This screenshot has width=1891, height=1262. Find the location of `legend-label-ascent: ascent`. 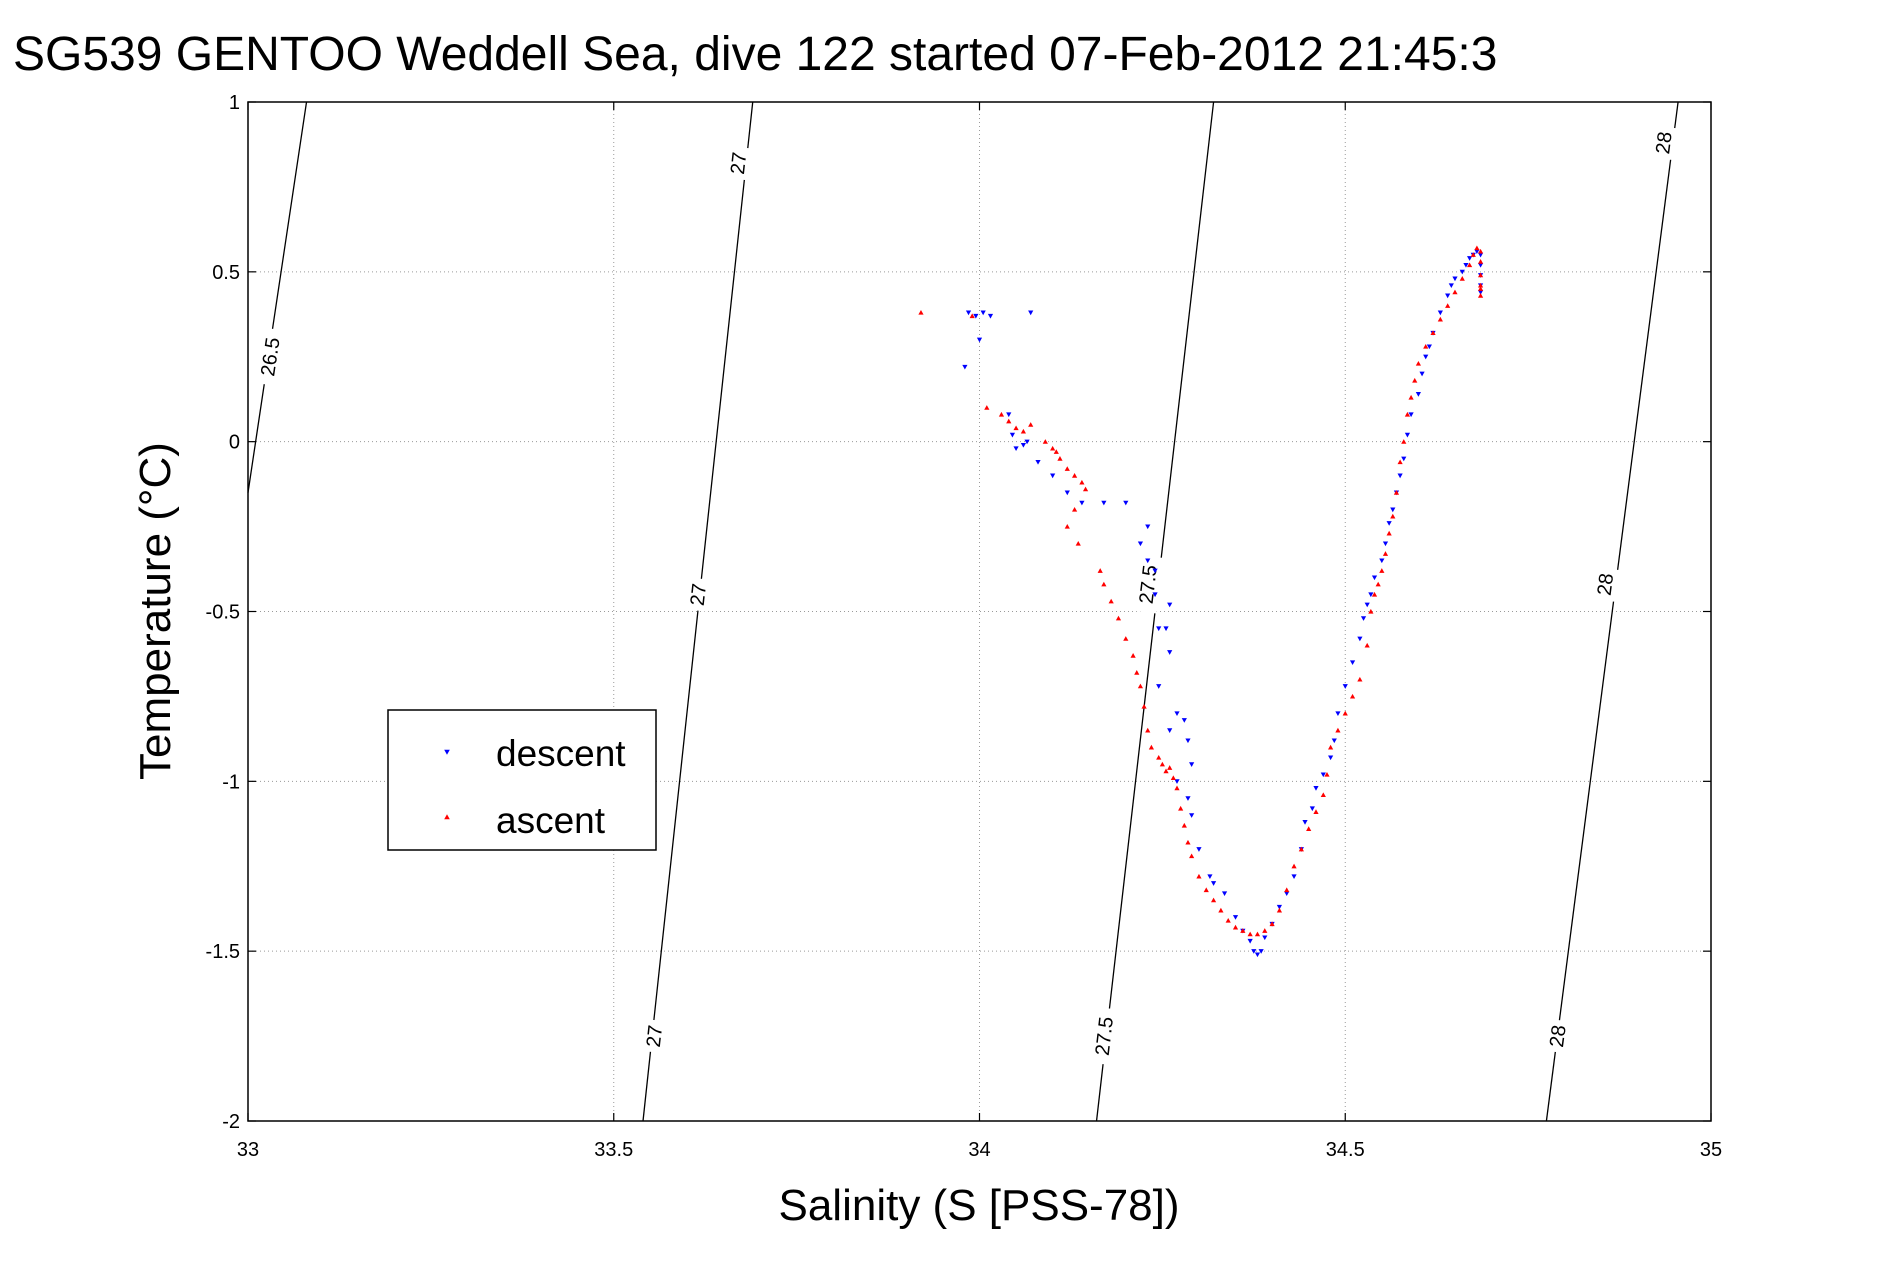

legend-label-ascent: ascent is located at coordinates (551, 820).